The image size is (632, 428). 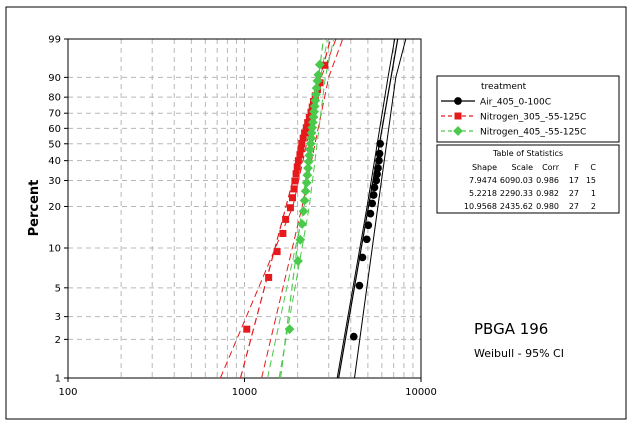 What do you see at coordinates (547, 193) in the screenshot?
I see `statistics-cell: 0.982` at bounding box center [547, 193].